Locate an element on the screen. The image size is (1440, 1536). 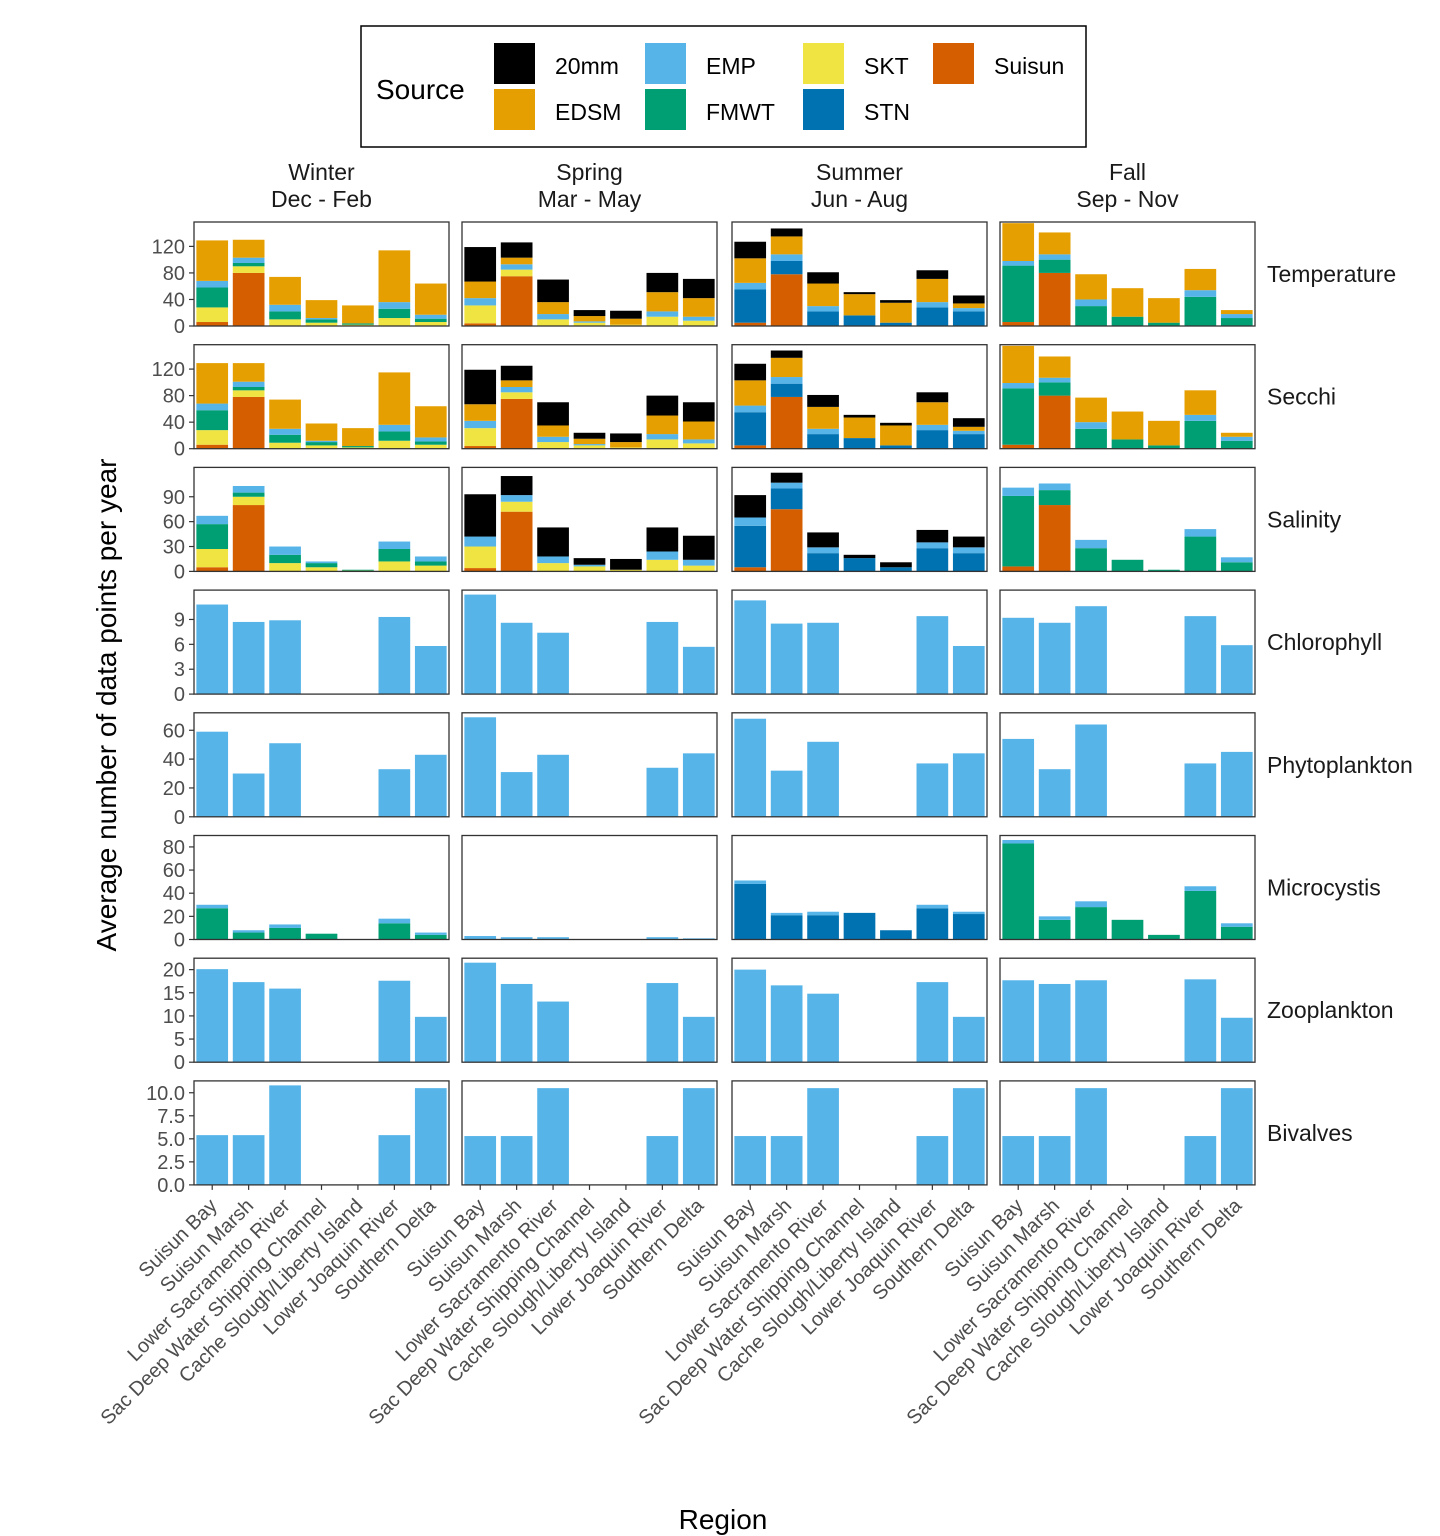
y-tick-label: 2.5 is located at coordinates (171, 1163).